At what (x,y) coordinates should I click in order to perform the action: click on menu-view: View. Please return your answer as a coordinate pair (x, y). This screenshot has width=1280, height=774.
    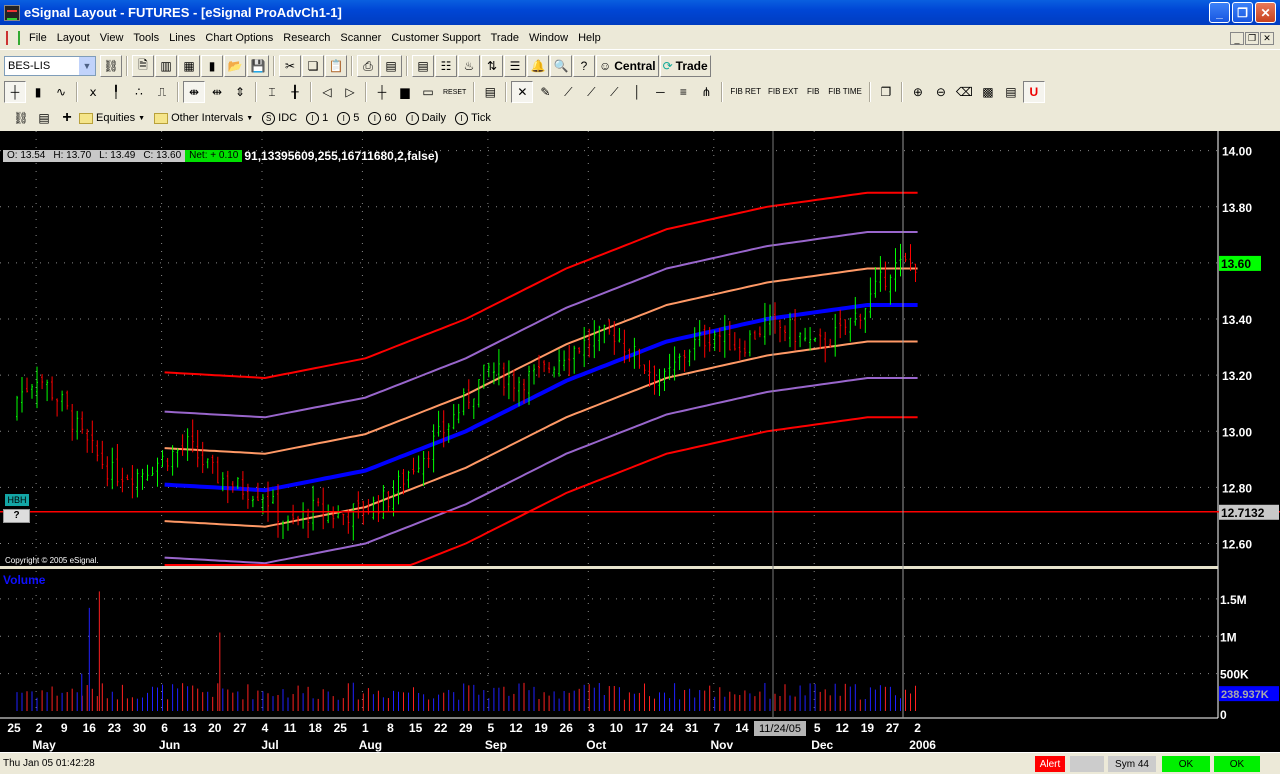
    Looking at the image, I should click on (111, 37).